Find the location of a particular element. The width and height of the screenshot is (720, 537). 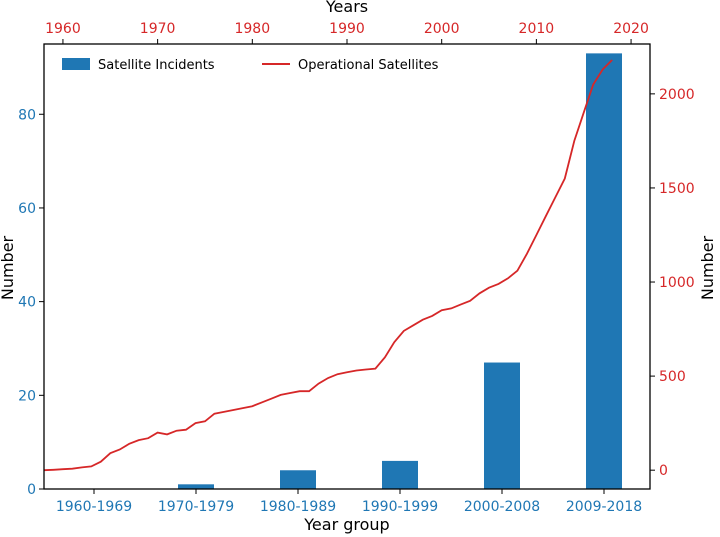

right-tick-label: 1000 is located at coordinates (677, 283).